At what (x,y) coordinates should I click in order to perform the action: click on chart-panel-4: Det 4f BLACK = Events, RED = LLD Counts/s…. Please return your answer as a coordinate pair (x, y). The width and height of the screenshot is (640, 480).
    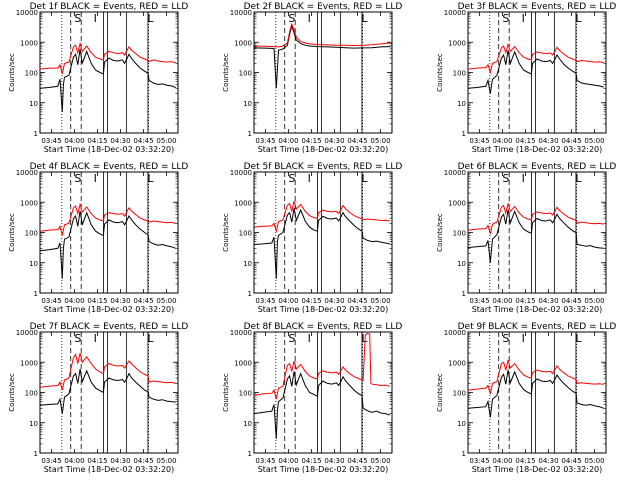
    Looking at the image, I should click on (98, 238).